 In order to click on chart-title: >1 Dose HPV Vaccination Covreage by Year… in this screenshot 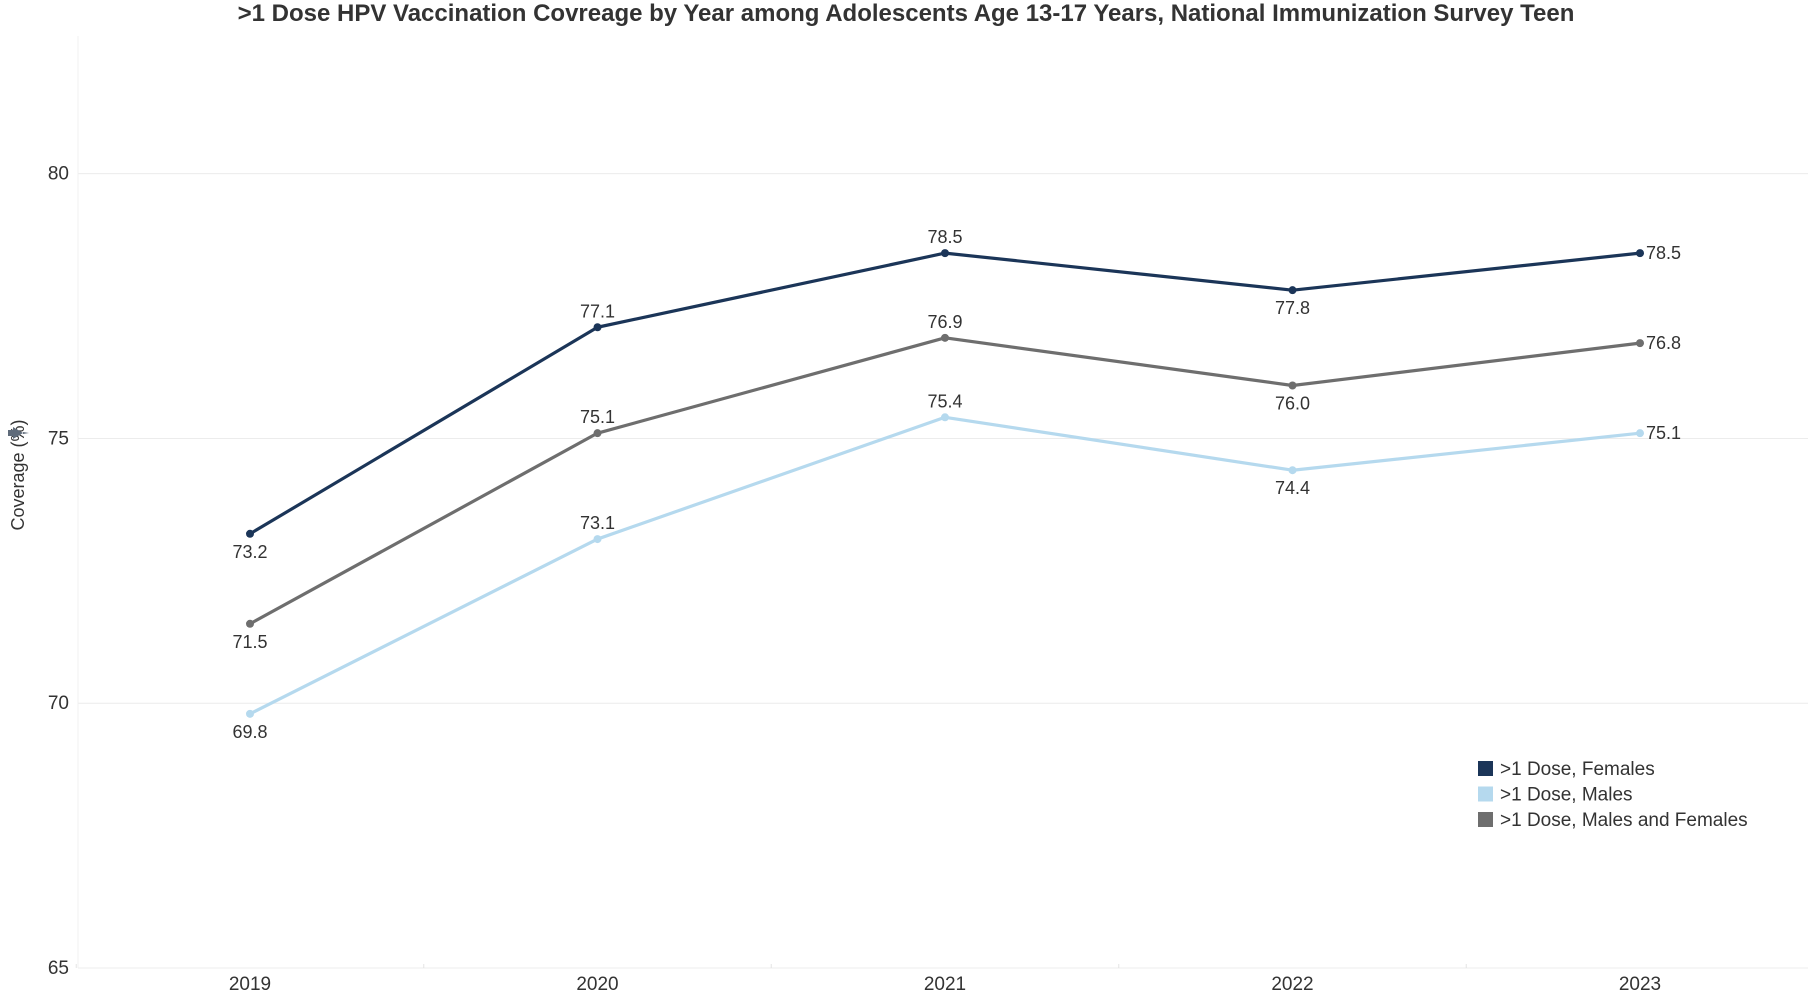, I will do `click(906, 13)`.